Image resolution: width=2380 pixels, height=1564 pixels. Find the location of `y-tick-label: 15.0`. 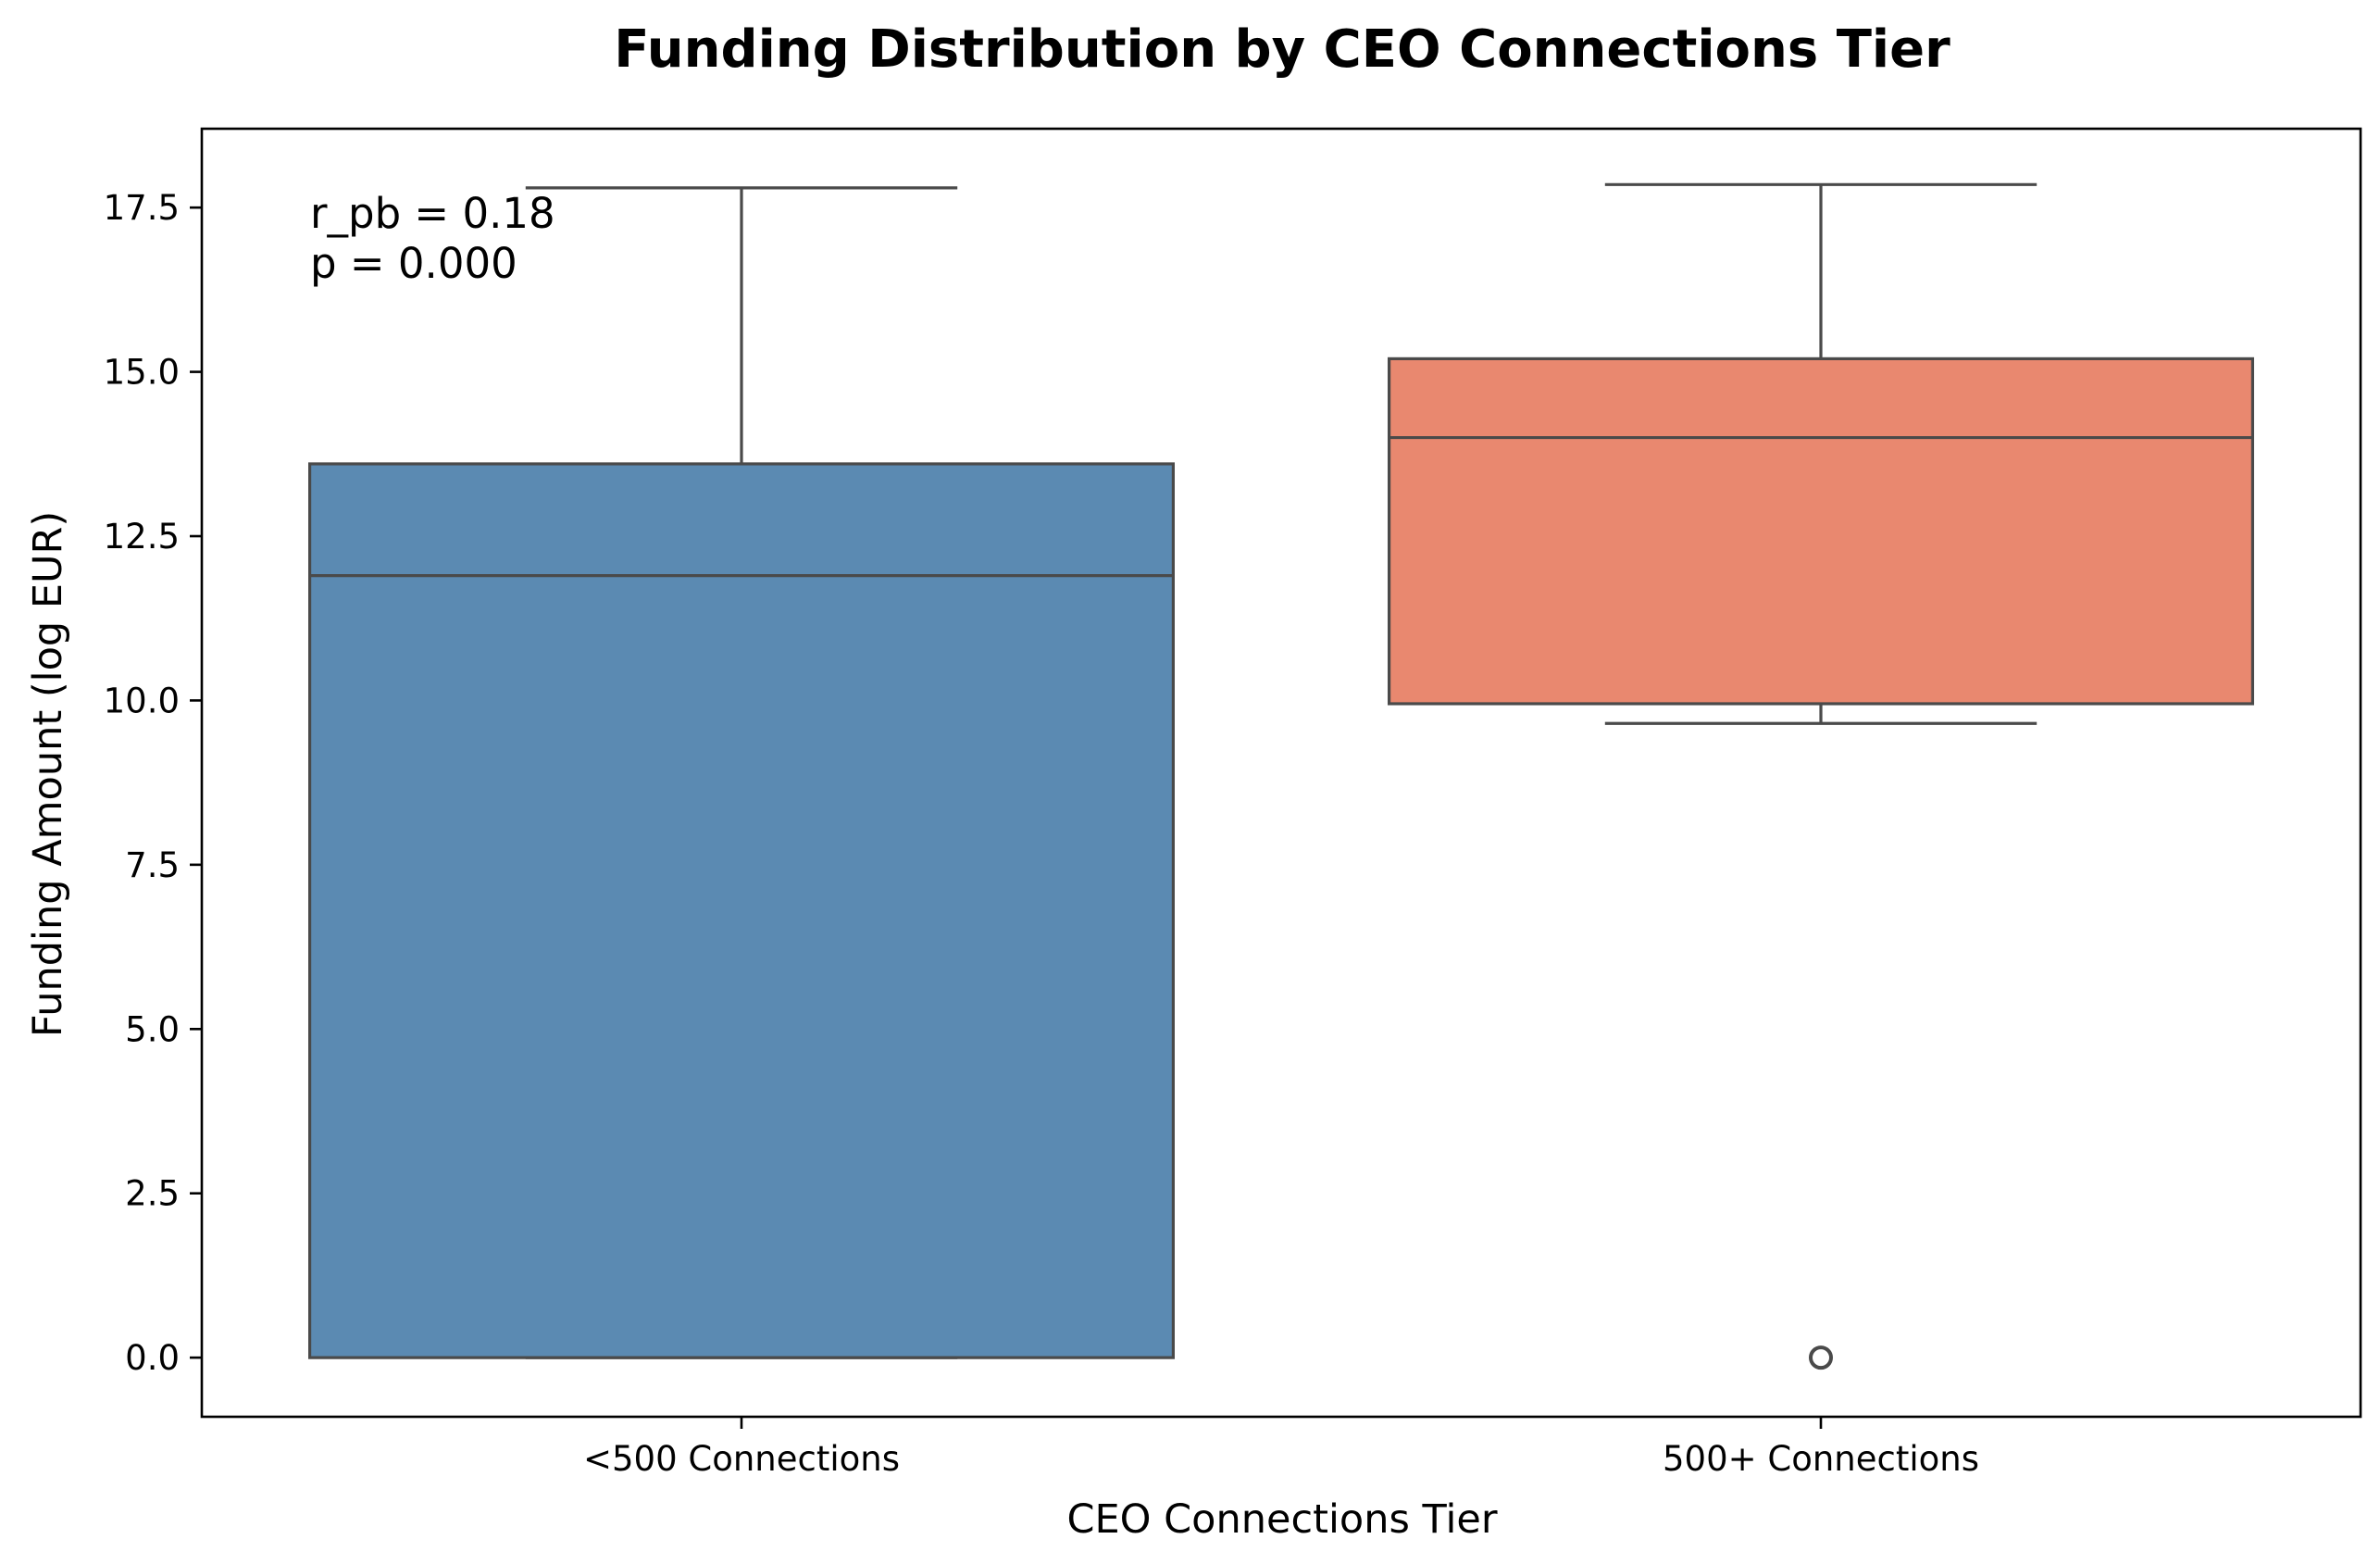

y-tick-label: 15.0 is located at coordinates (142, 373).